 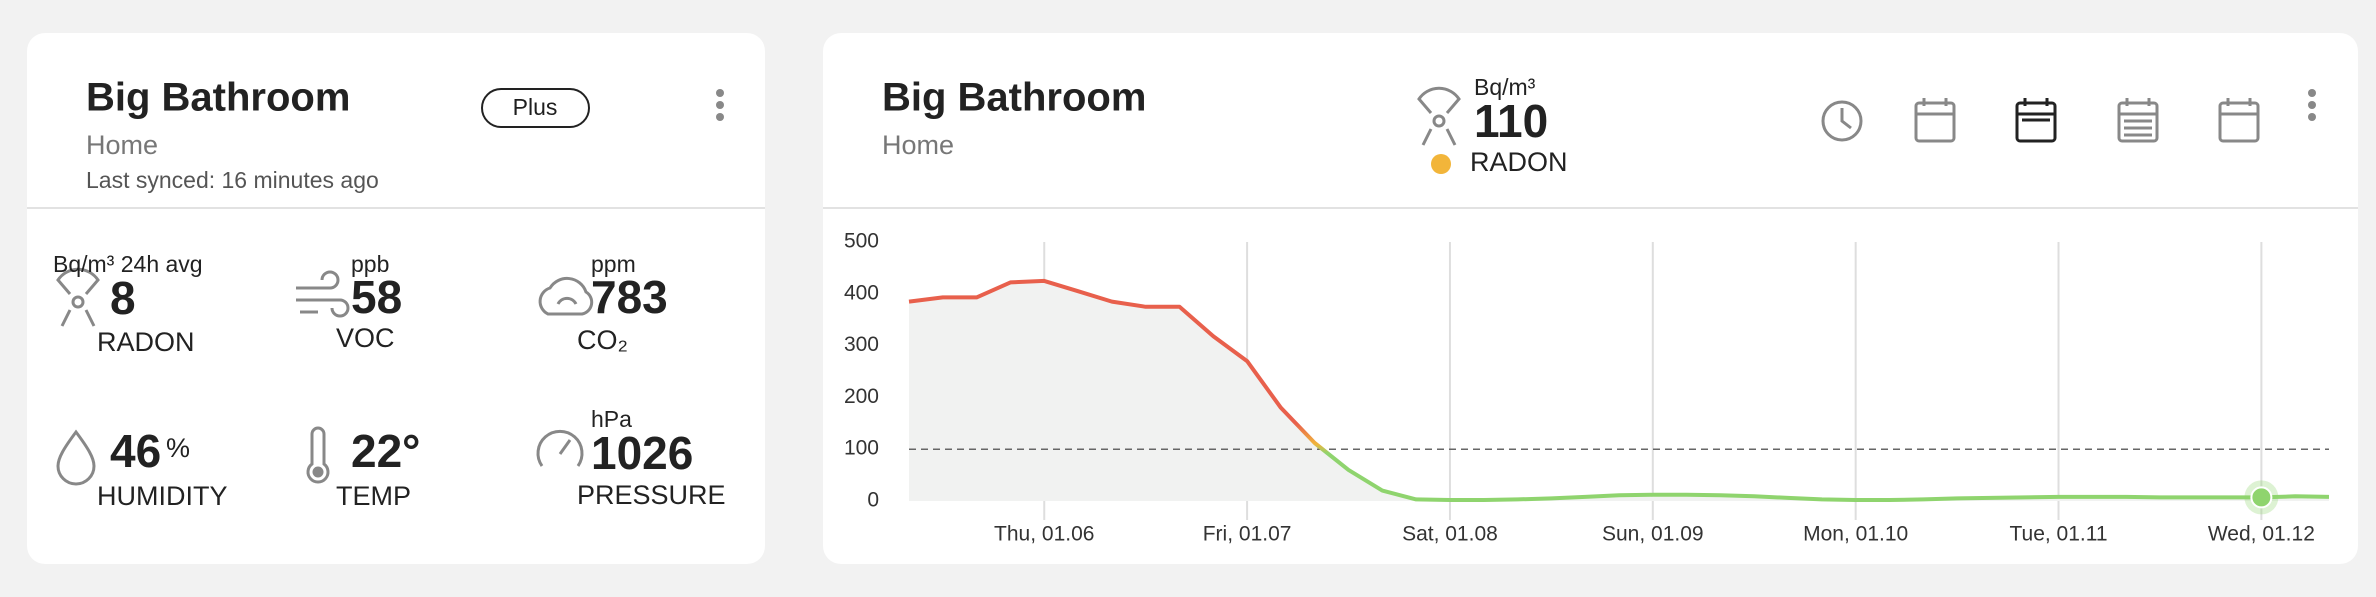 I want to click on x-tick-label: Mon, 01.10, so click(x=1855, y=534).